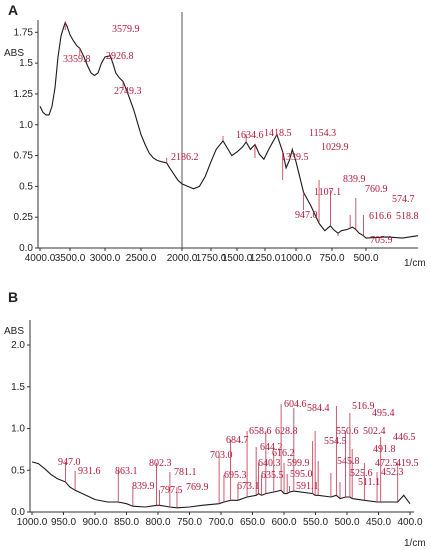 This screenshot has height=550, width=431. Describe the element at coordinates (347, 431) in the screenshot. I see `peak-label: 550.6` at that location.